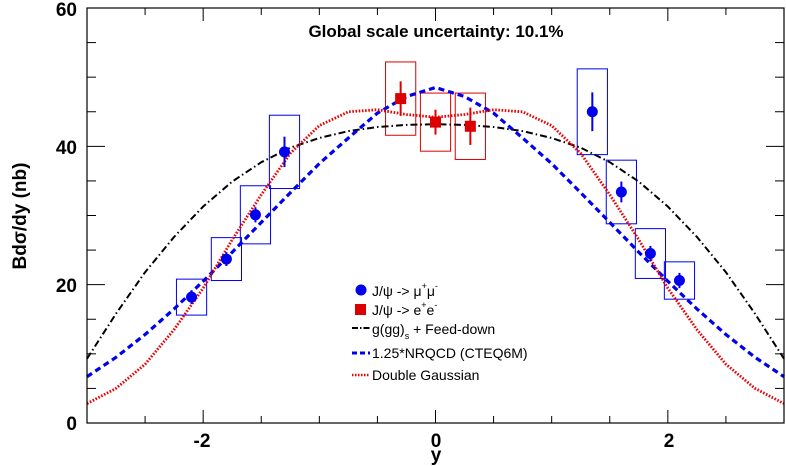  Describe the element at coordinates (433, 331) in the screenshot. I see `legend-label-gluon: g(gg)s + Feed-down` at that location.